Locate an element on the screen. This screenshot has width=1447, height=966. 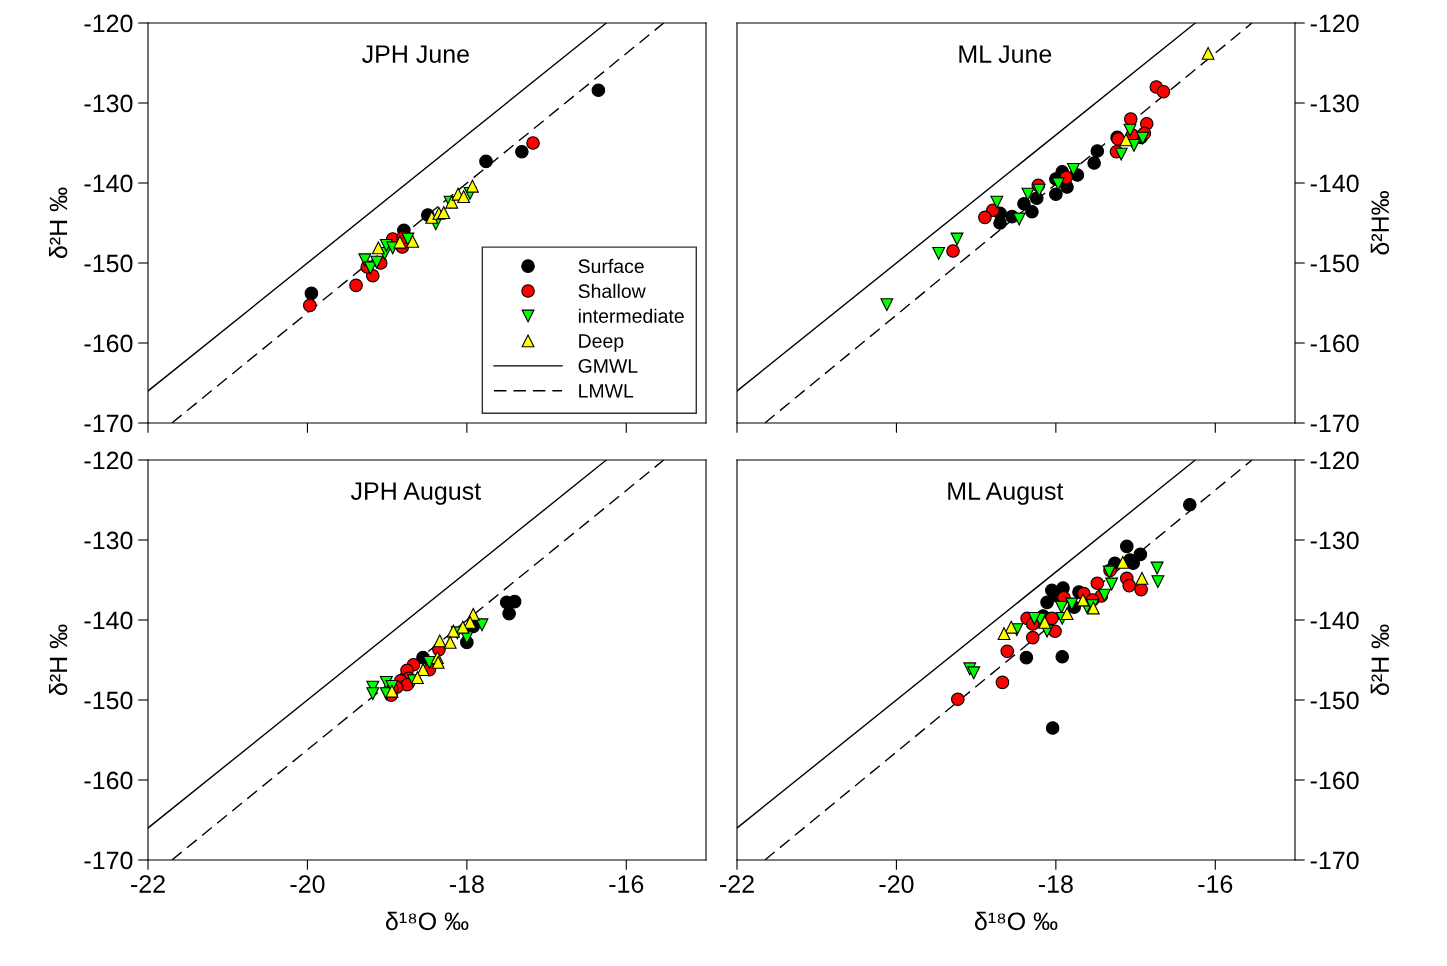
y-axis-title: δ²H‰ is located at coordinates (1380, 223).